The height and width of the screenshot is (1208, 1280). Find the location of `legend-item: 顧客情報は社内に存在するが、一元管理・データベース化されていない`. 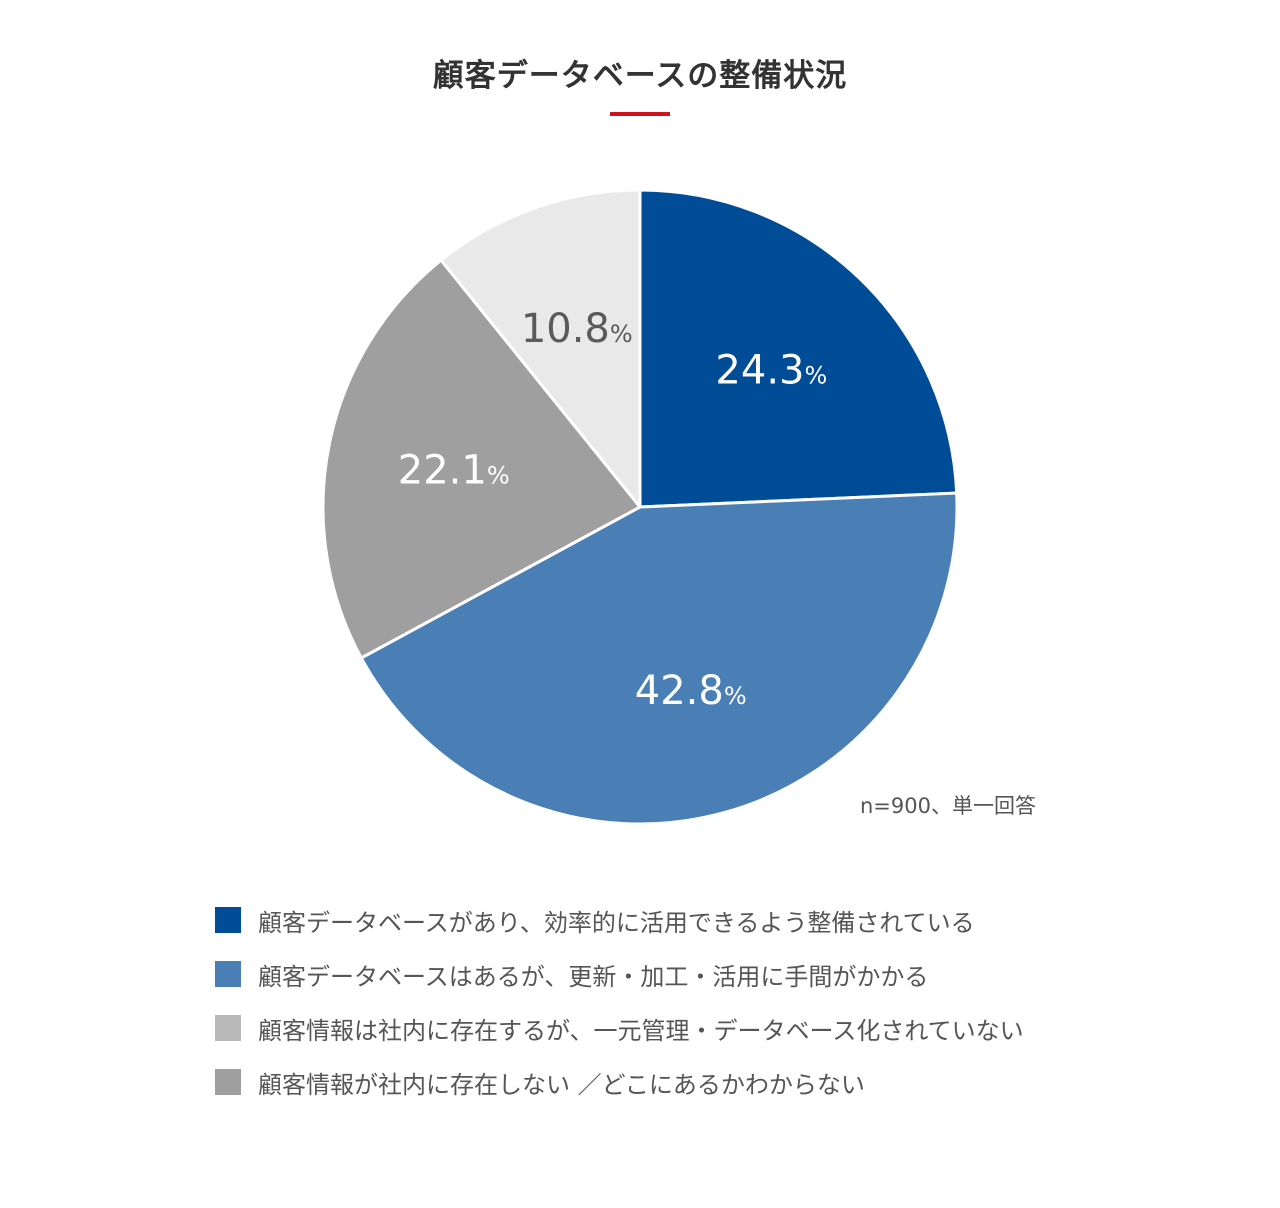

legend-item: 顧客情報は社内に存在するが、一元管理・データベース化されていない is located at coordinates (619, 1028).